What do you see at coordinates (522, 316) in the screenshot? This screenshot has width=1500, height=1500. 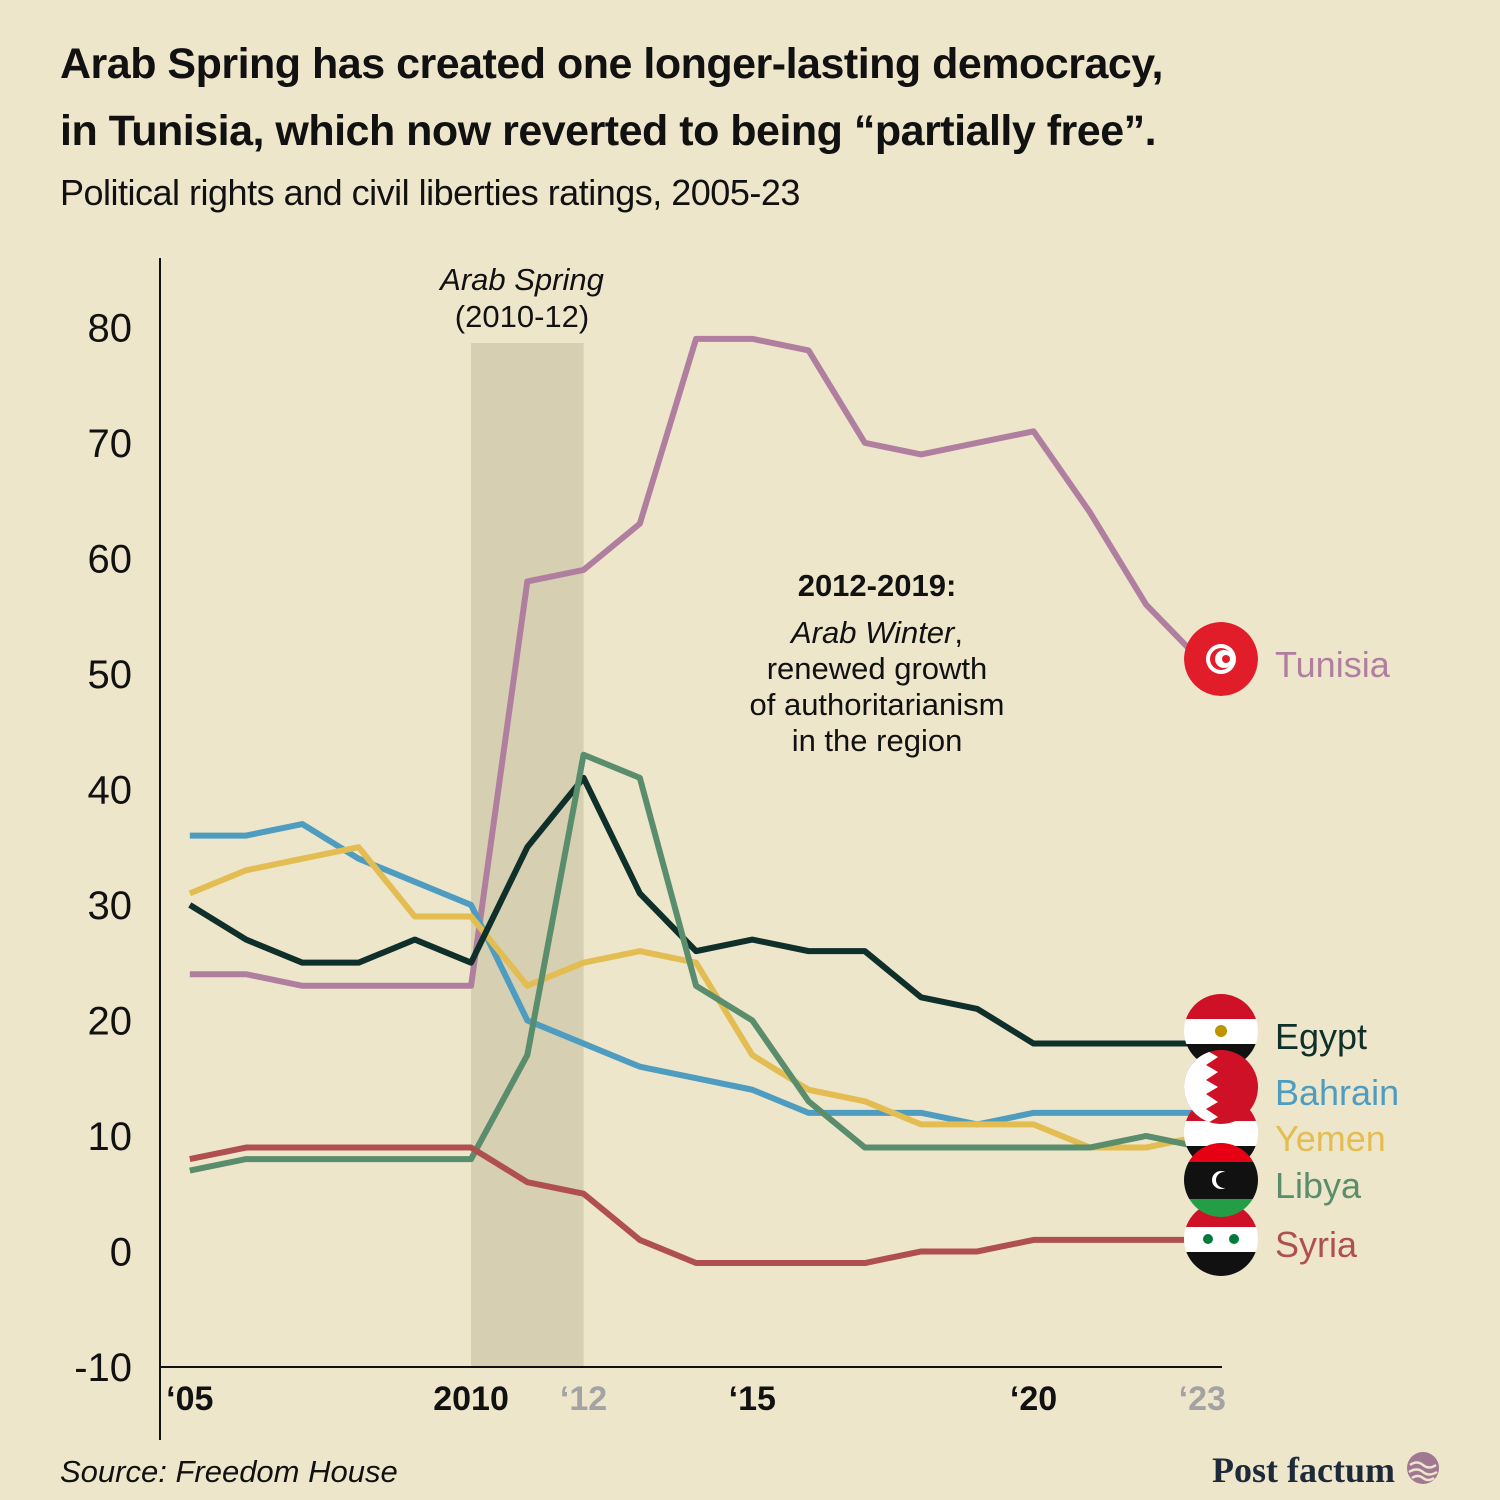 I see `annotation: (2010-12)` at bounding box center [522, 316].